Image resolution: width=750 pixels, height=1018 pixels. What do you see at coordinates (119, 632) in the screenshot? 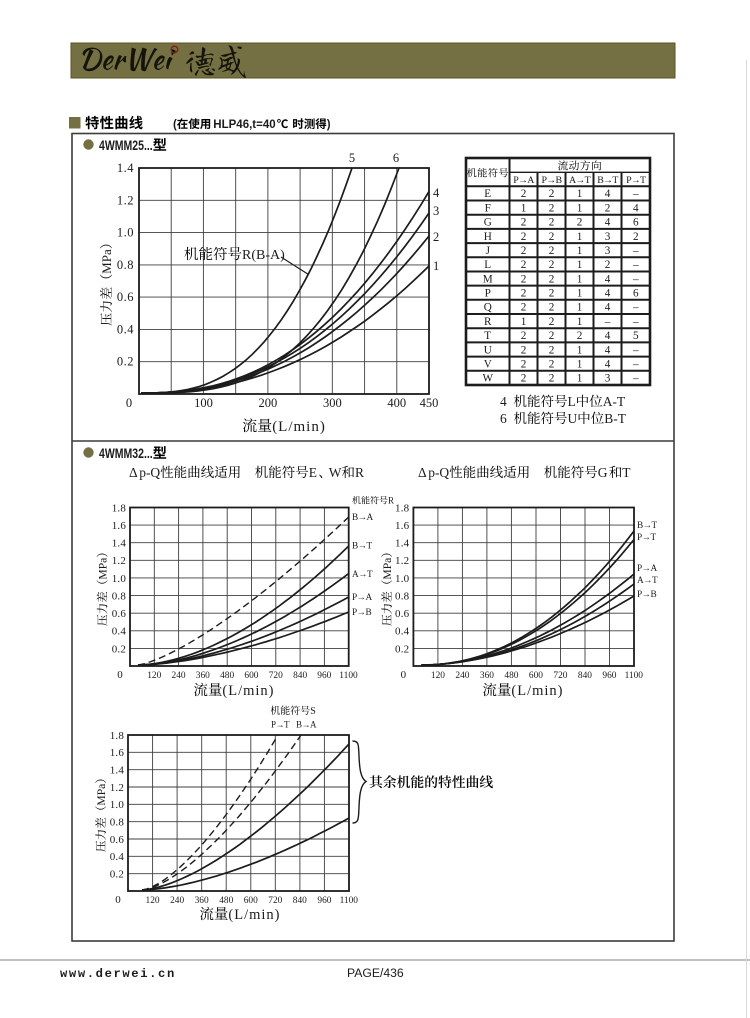
I see `svg-text: 0.4` at bounding box center [119, 632].